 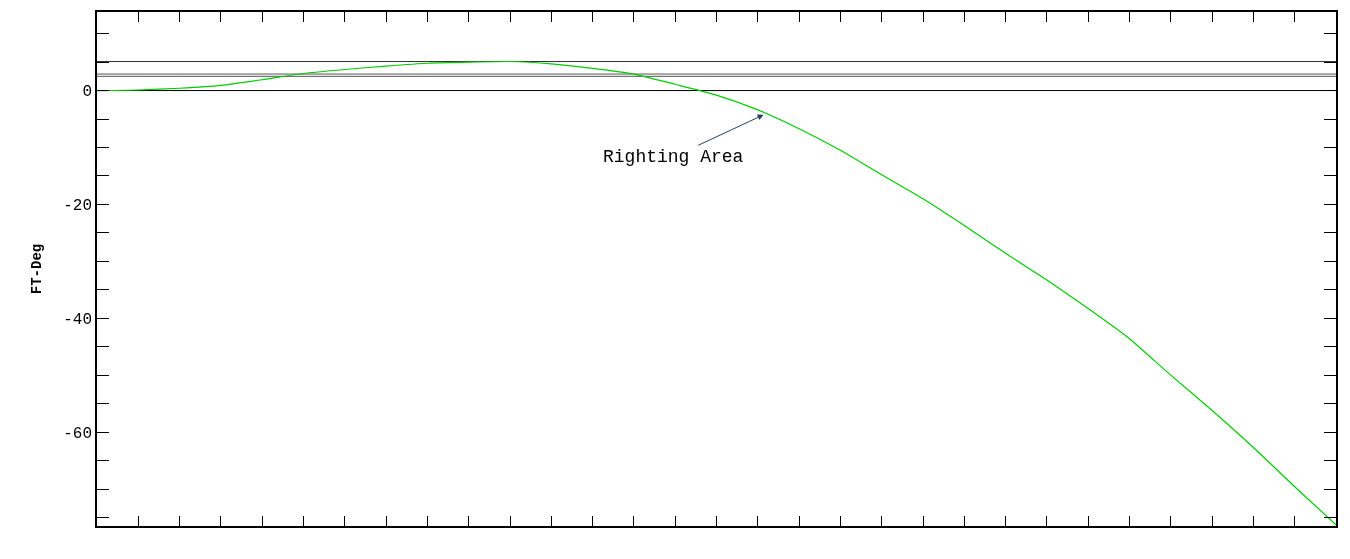 I want to click on annotation: Righting Area, so click(x=673, y=157).